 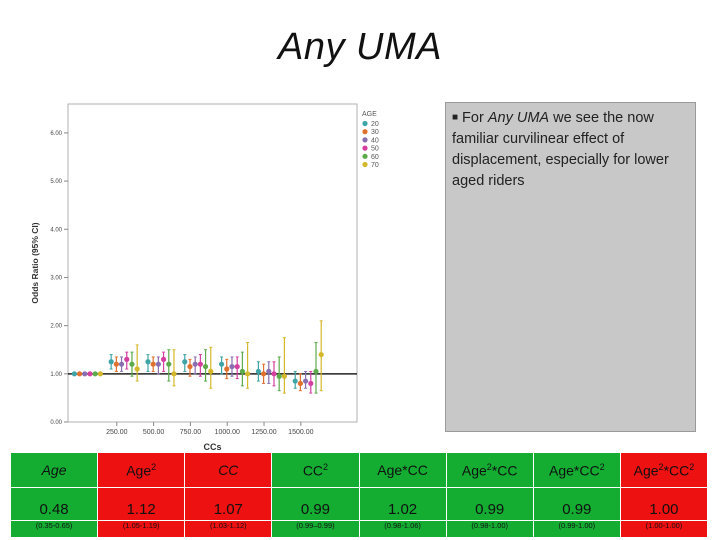 What do you see at coordinates (375, 132) in the screenshot?
I see `legend-label: 30` at bounding box center [375, 132].